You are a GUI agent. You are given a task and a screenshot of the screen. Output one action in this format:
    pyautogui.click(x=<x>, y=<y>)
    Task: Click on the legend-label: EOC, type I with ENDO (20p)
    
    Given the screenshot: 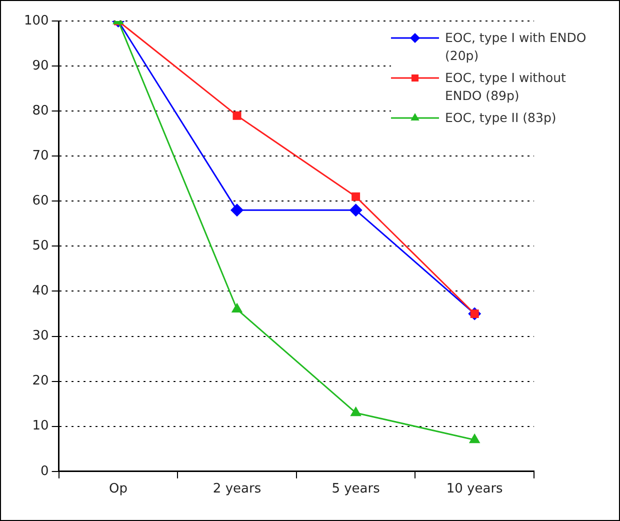 What is the action you would take?
    pyautogui.click(x=516, y=47)
    